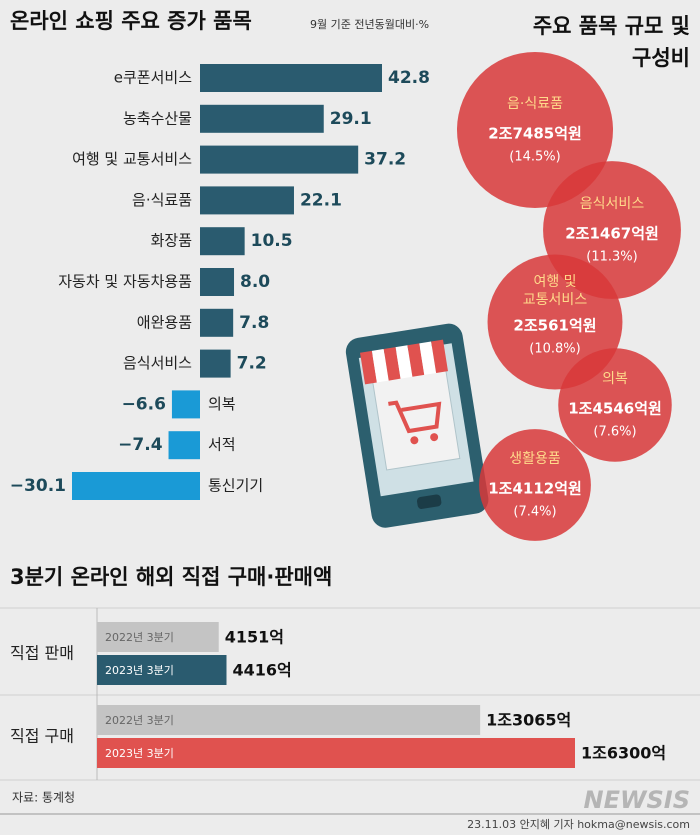 The height and width of the screenshot is (835, 700). I want to click on value-label: −30.1, so click(38, 486).